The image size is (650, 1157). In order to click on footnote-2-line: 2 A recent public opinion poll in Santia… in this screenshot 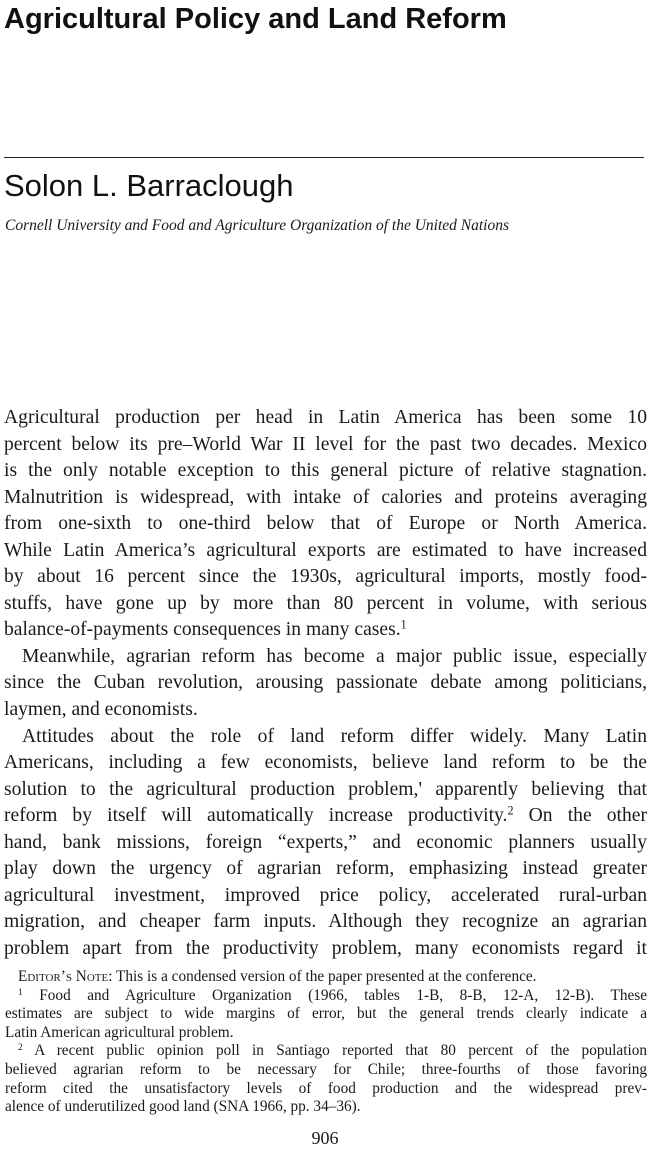, I will do `click(326, 1051)`.